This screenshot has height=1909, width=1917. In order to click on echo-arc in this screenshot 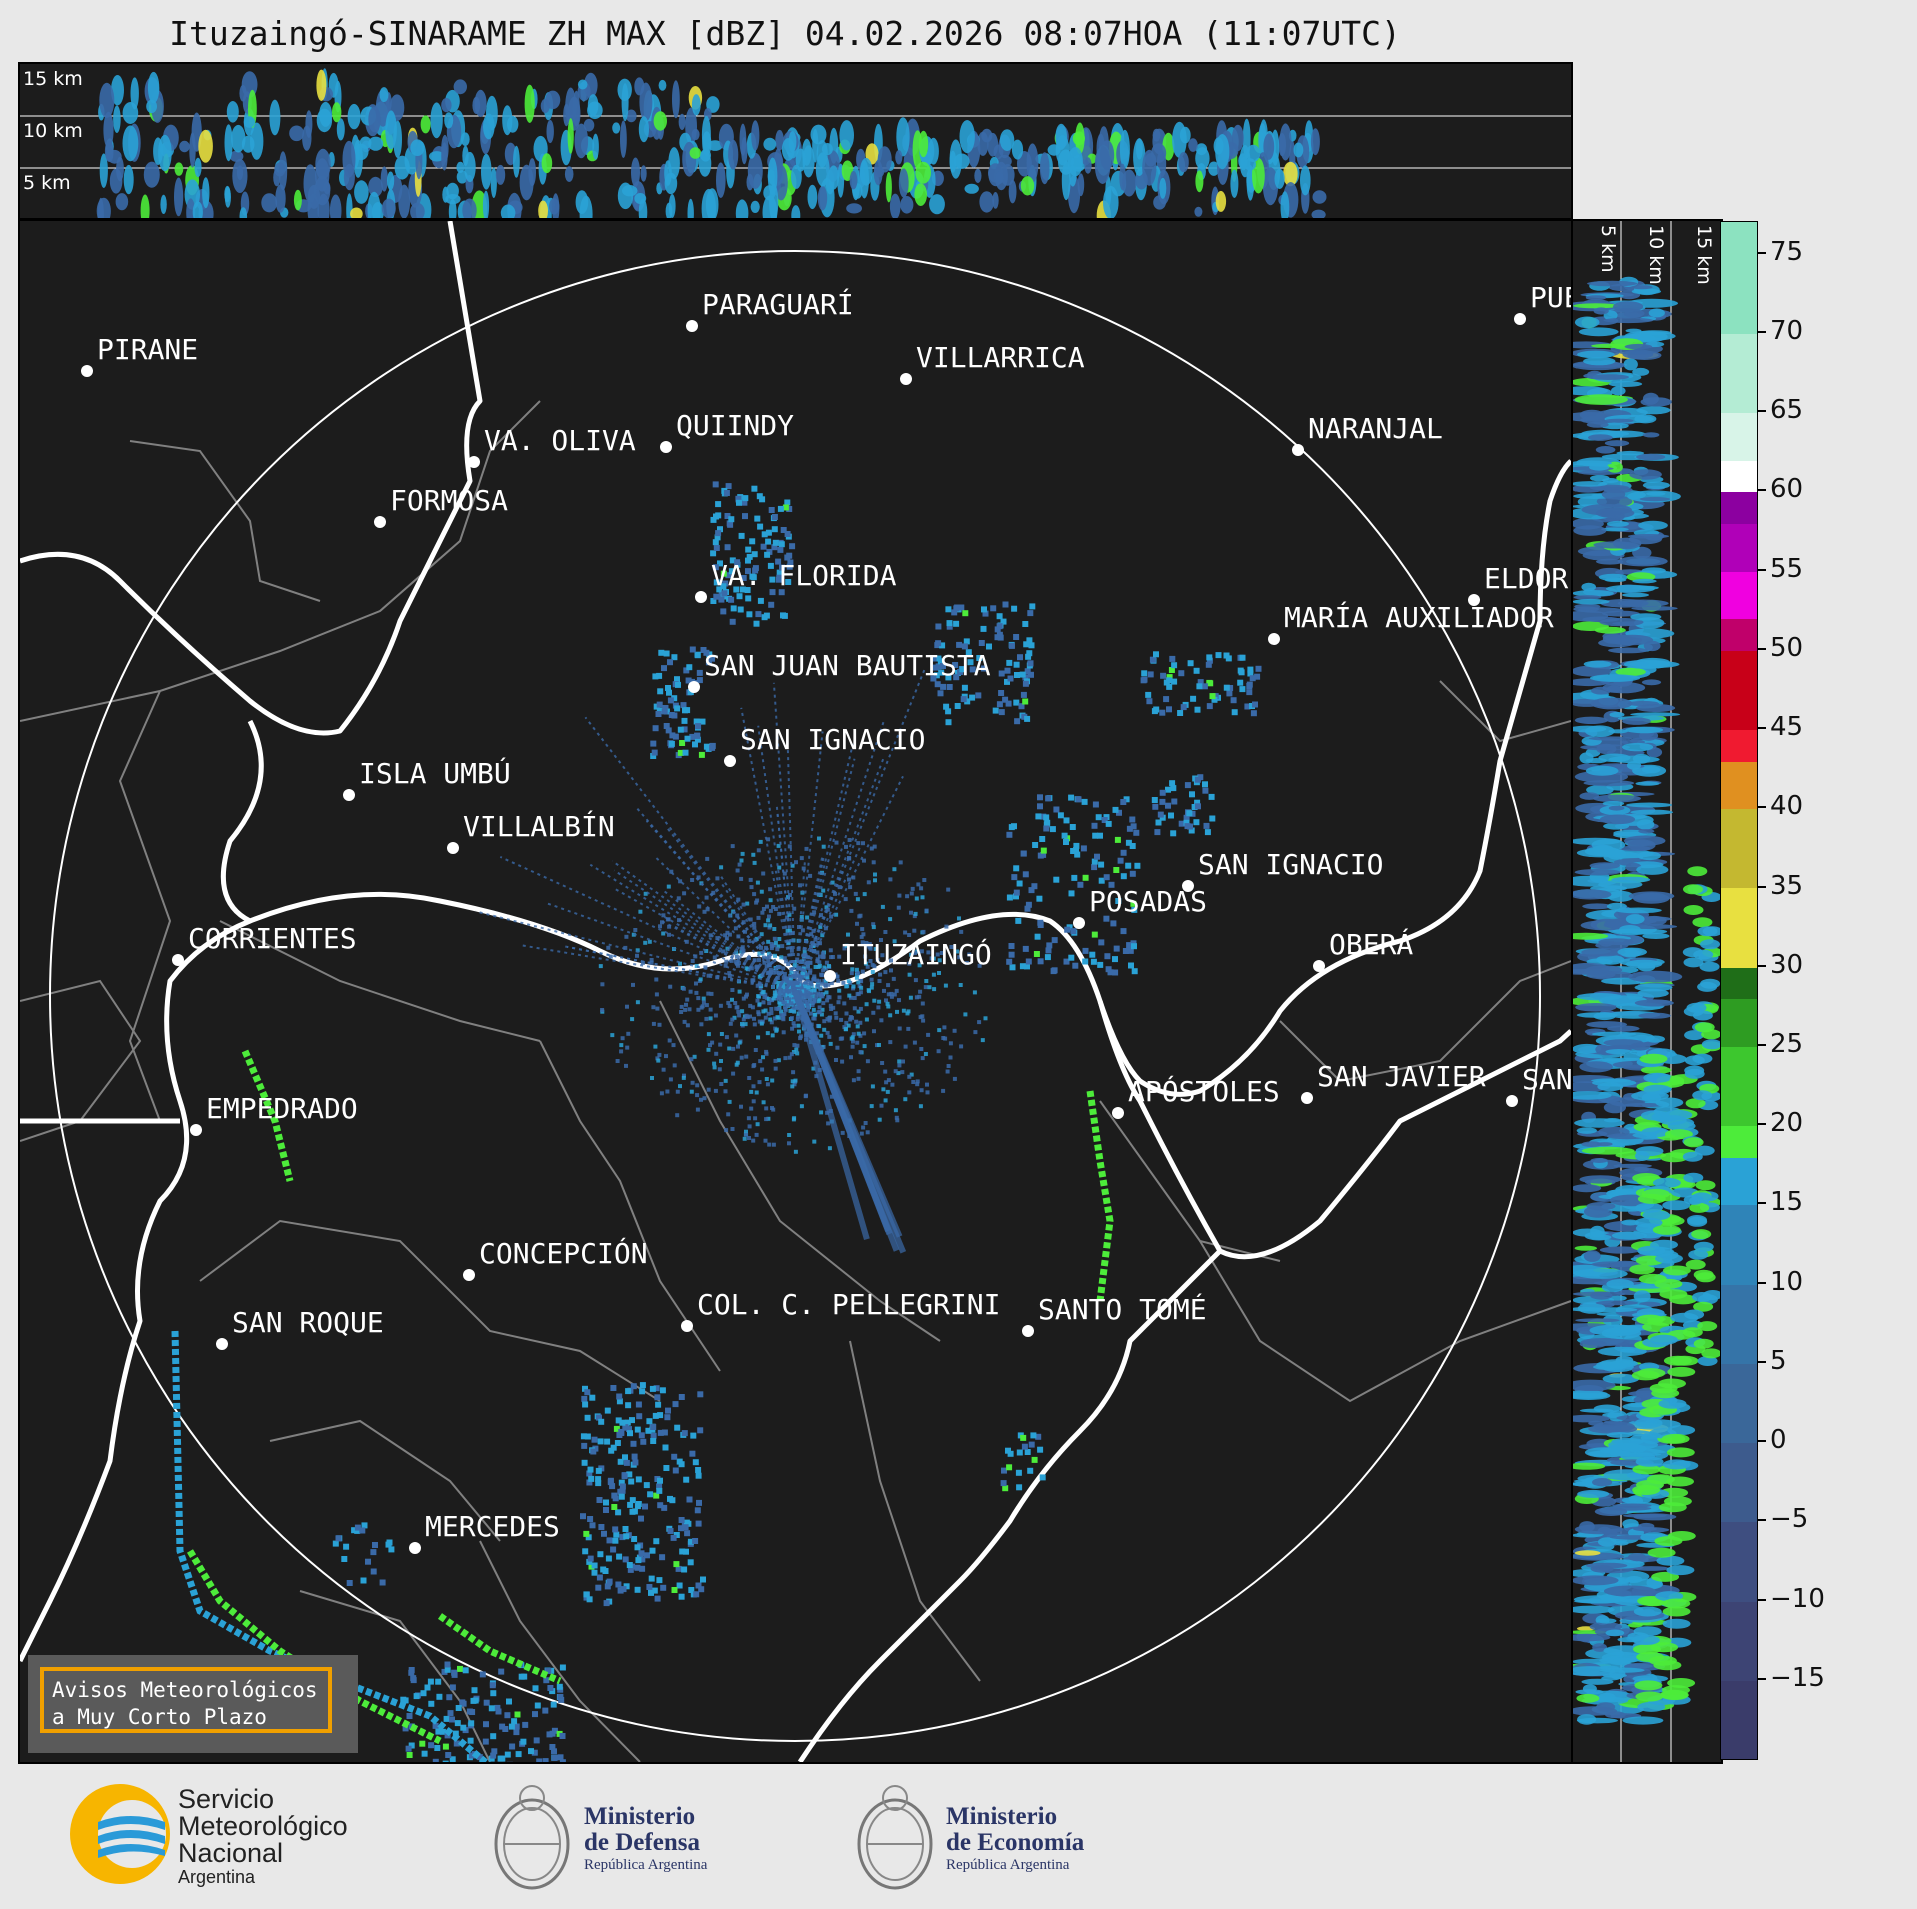, I will do `click(331, 1546)`.